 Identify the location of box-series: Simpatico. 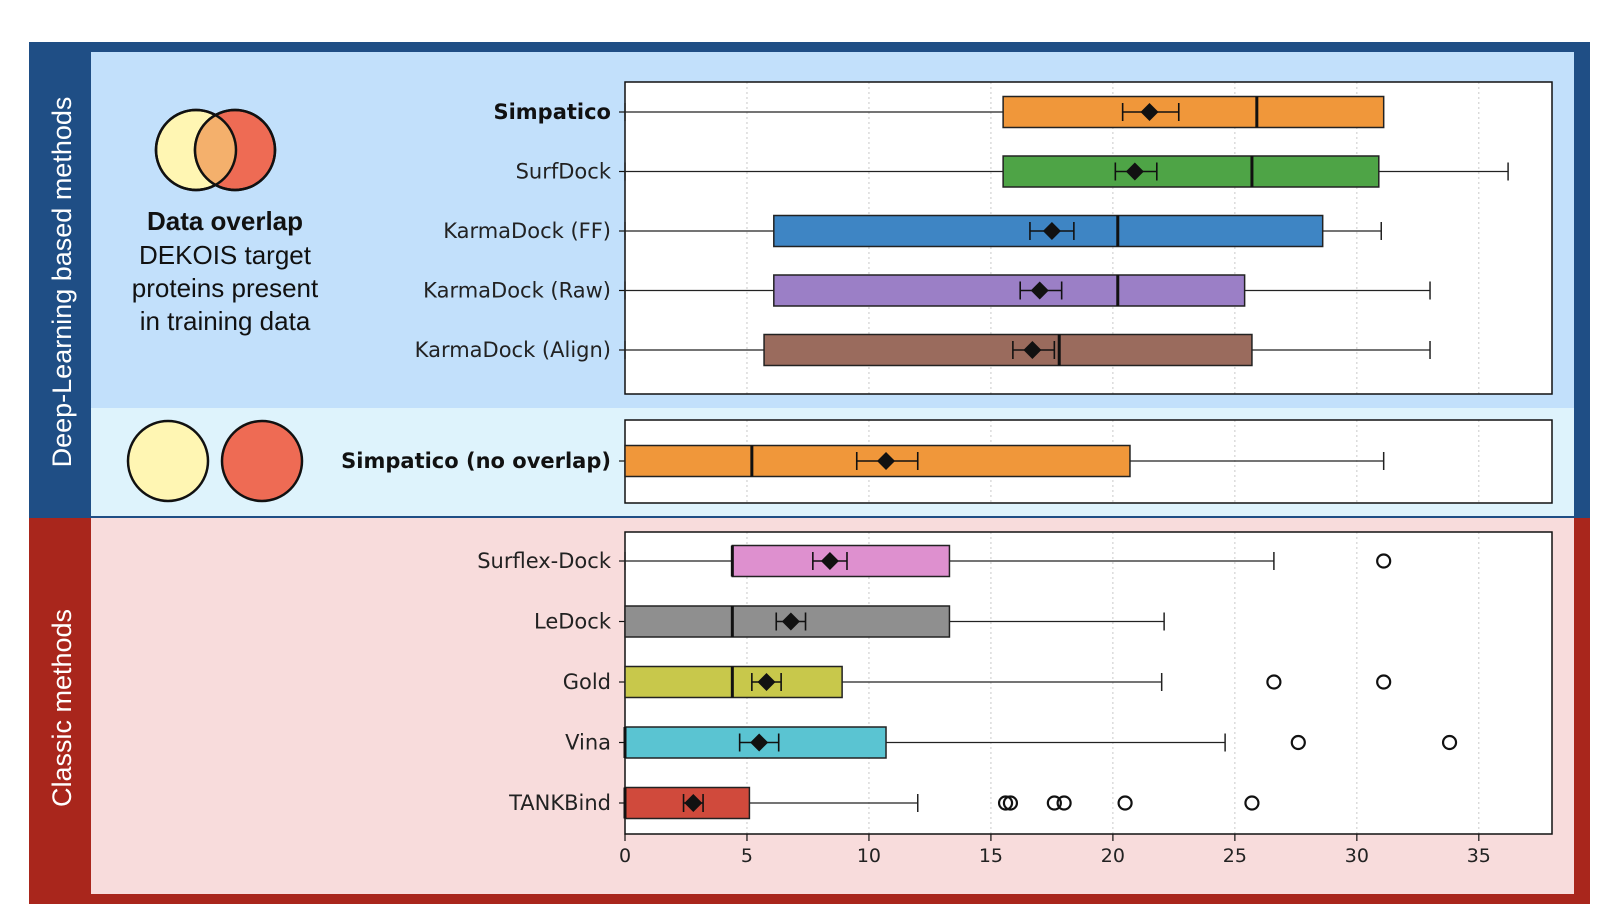
(939, 112).